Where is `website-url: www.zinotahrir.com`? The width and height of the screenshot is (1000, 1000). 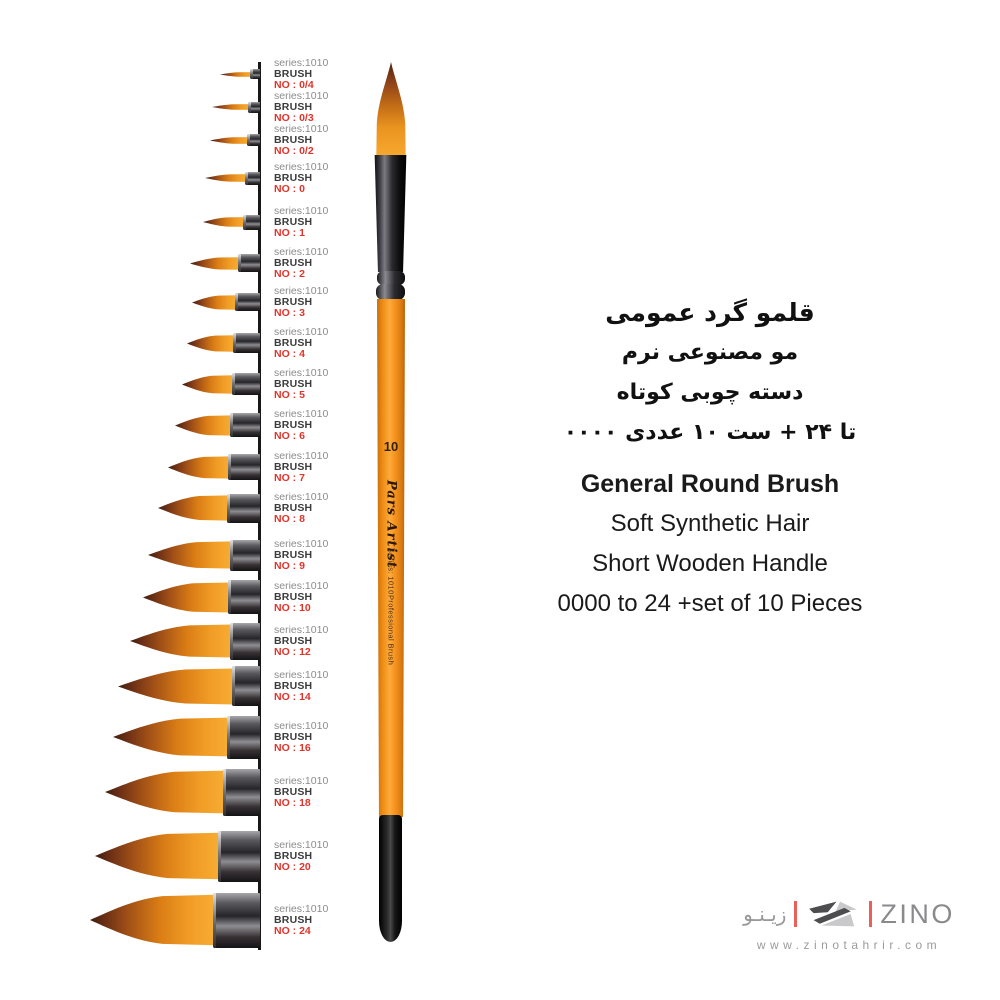 website-url: www.zinotahrir.com is located at coordinates (849, 945).